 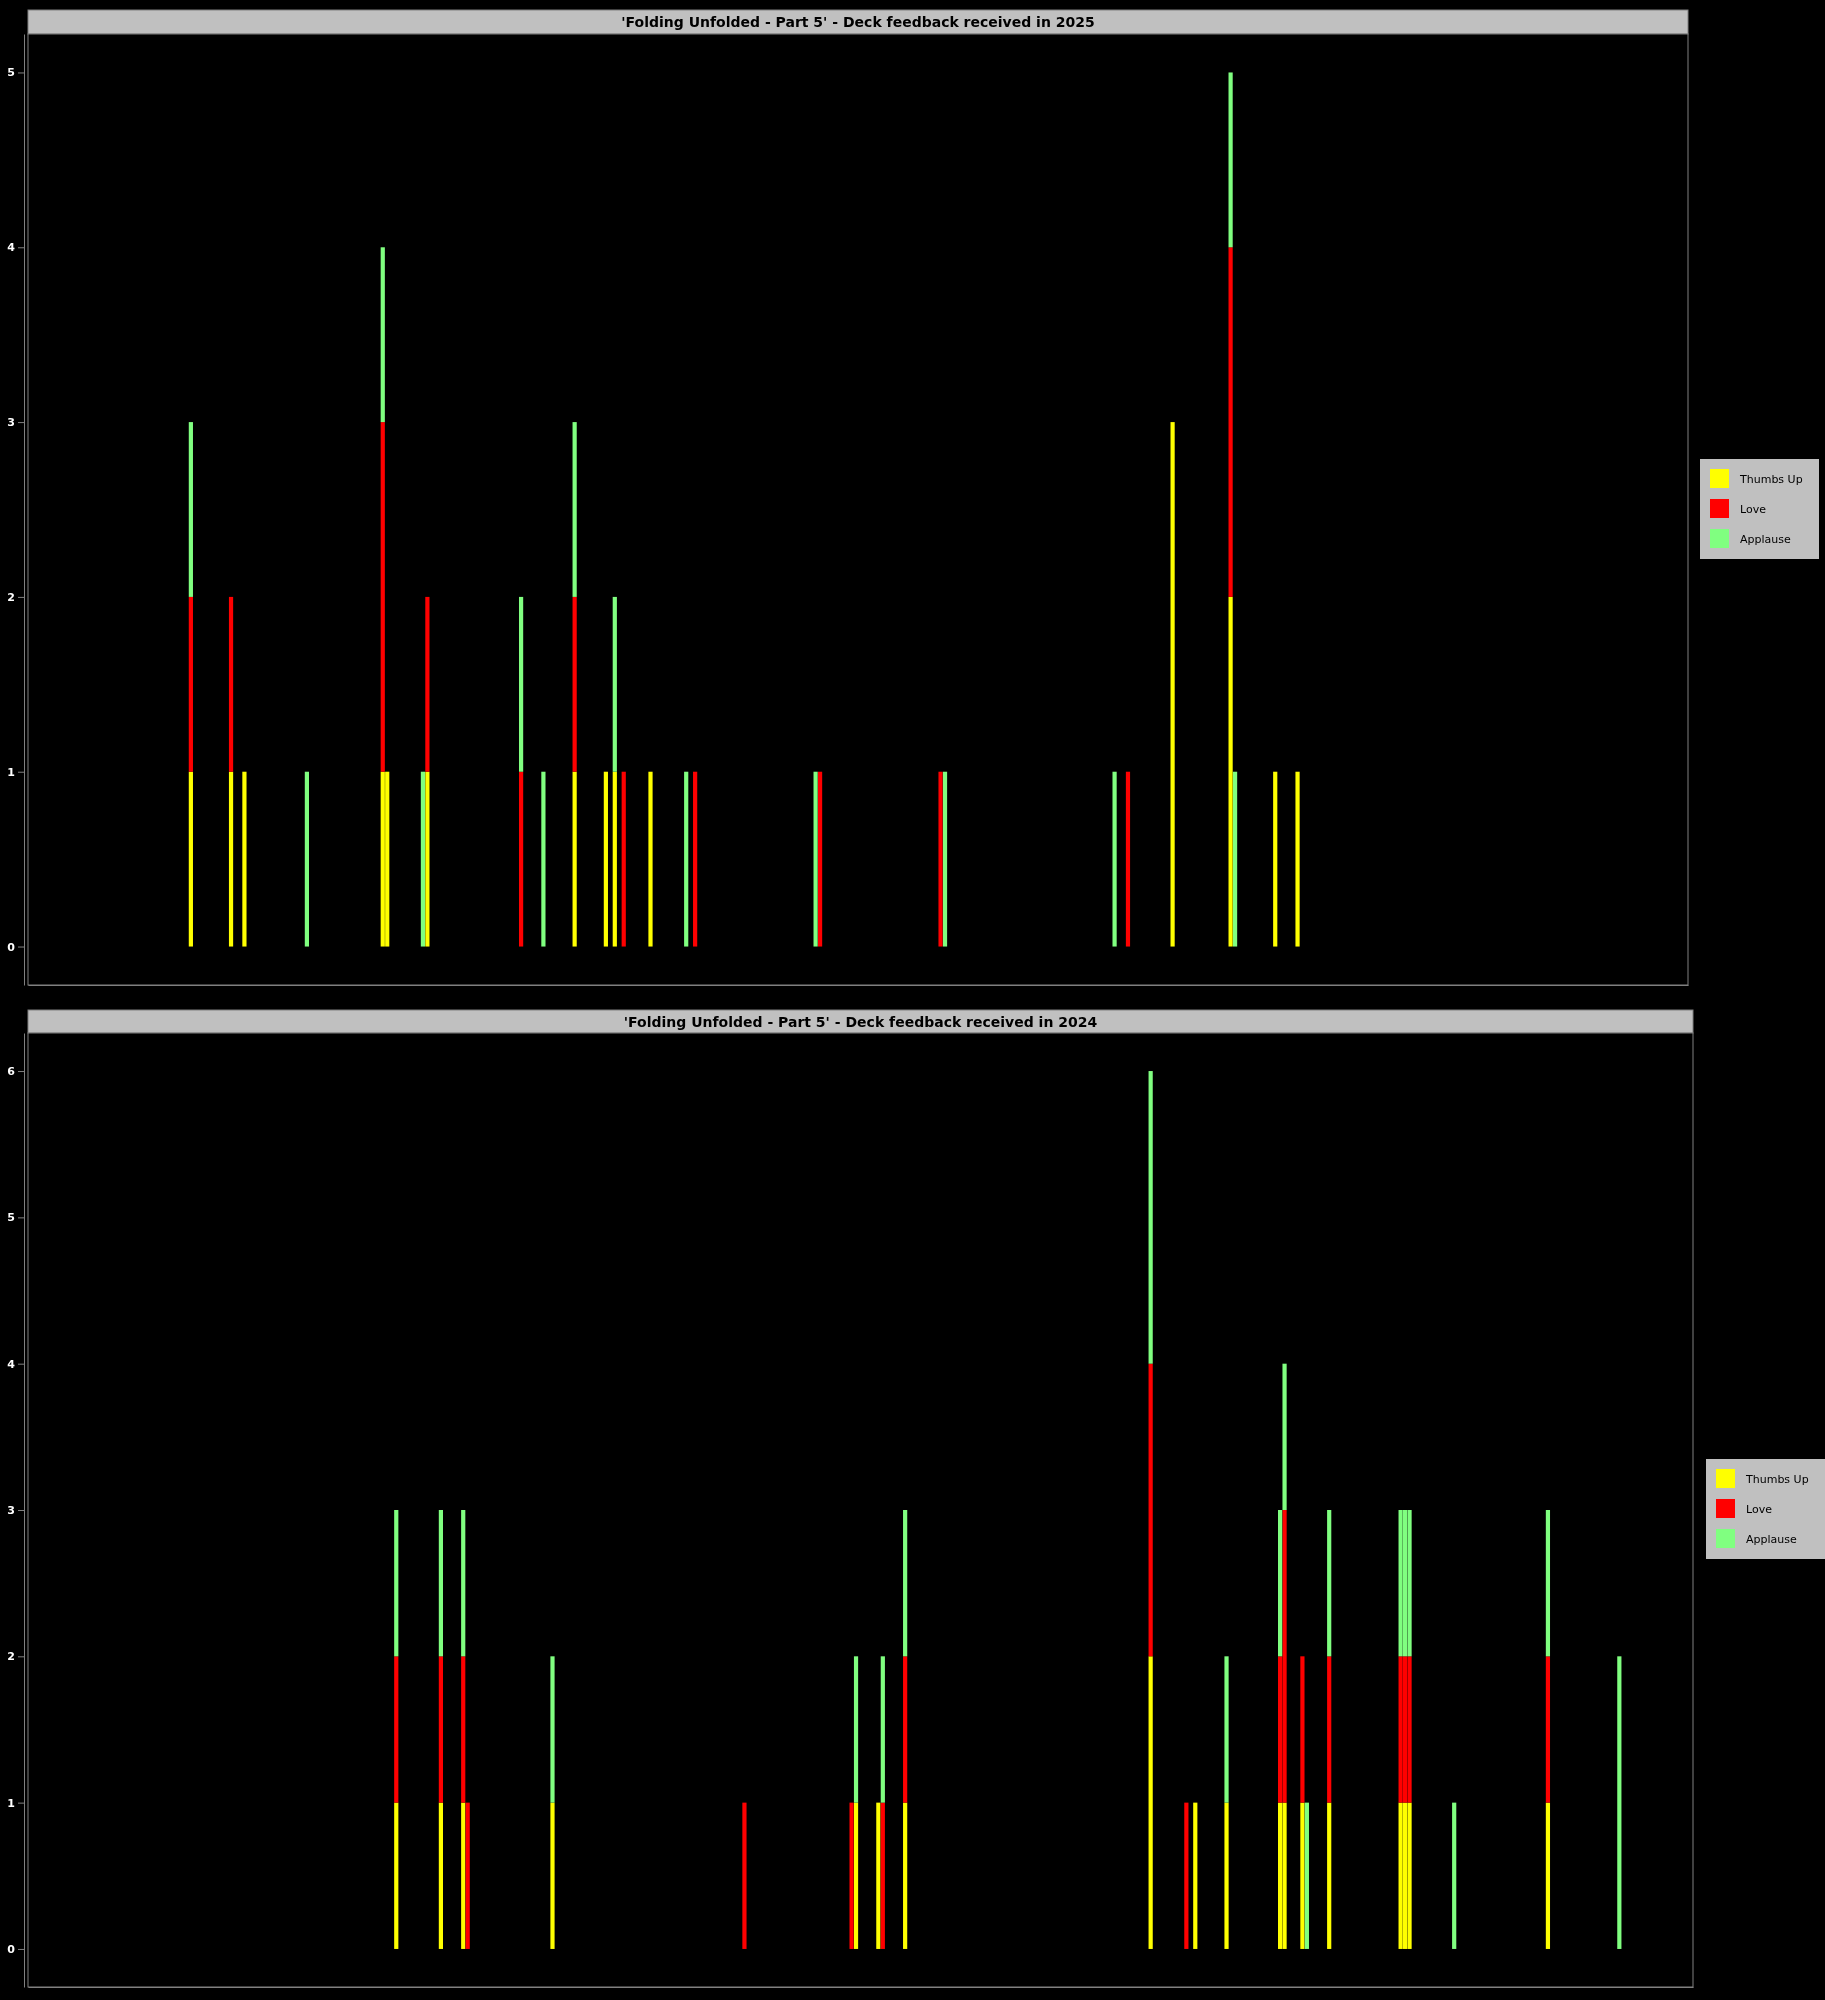 I want to click on chart-title: 'Folding Unfolded - Part 5' - Deck feedback received in 2025, so click(x=858, y=22).